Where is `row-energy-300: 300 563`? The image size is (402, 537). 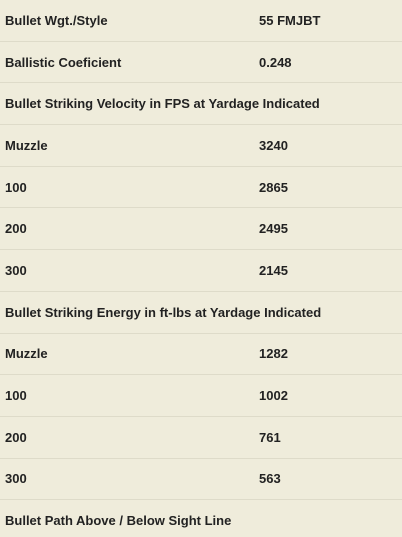 row-energy-300: 300 563 is located at coordinates (201, 480).